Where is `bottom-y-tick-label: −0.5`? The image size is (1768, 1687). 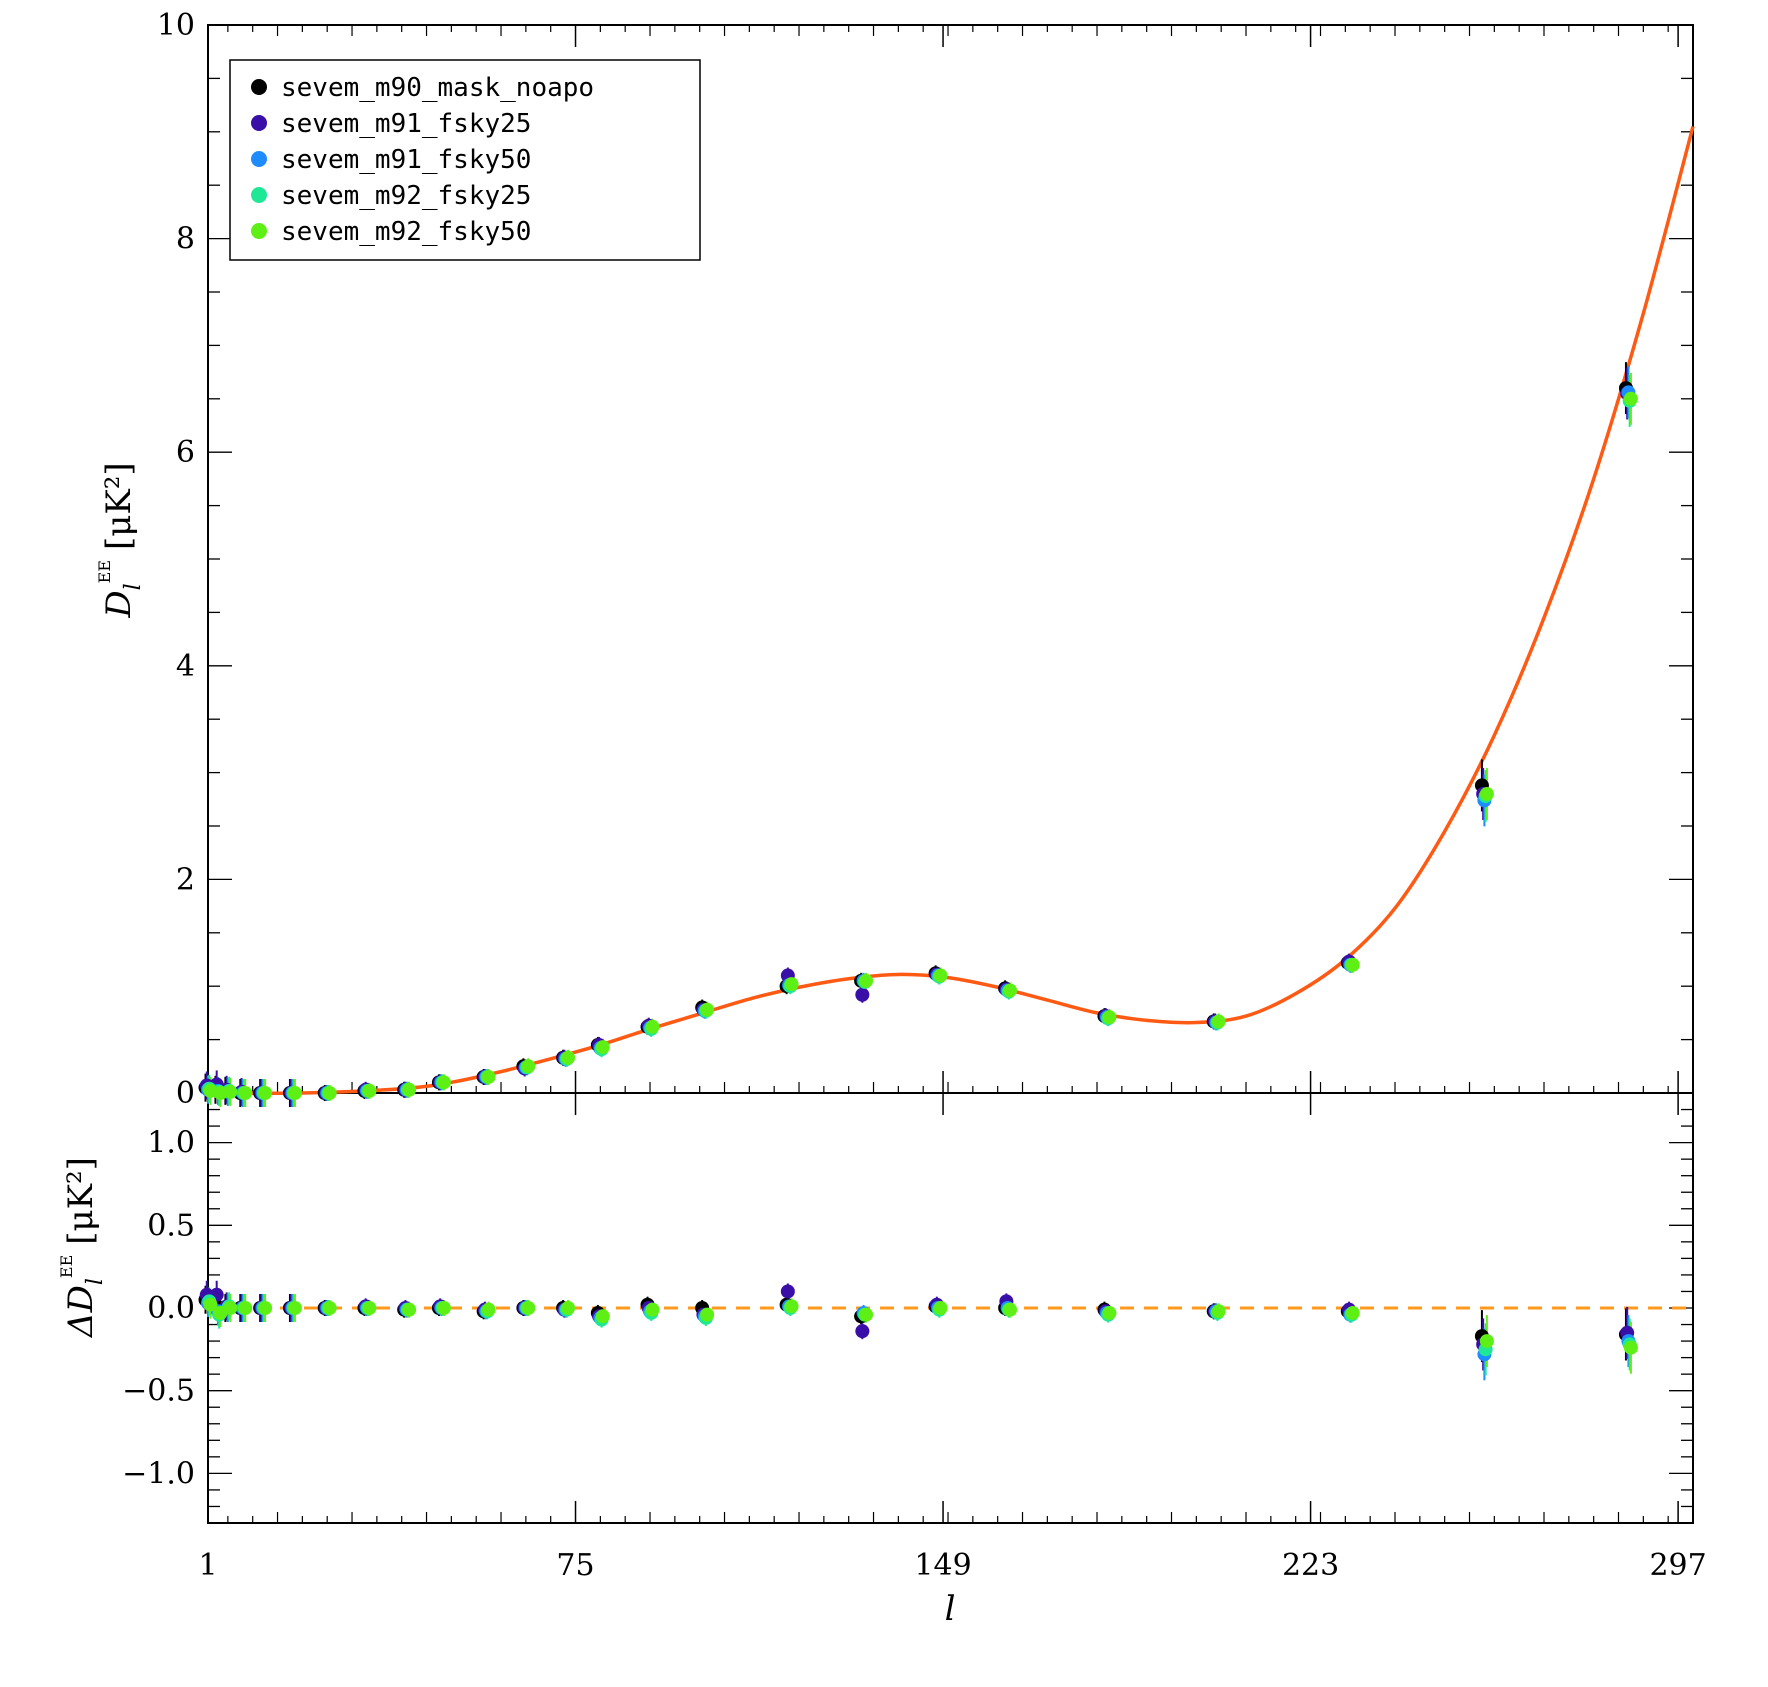
bottom-y-tick-label: −0.5 is located at coordinates (158, 1391).